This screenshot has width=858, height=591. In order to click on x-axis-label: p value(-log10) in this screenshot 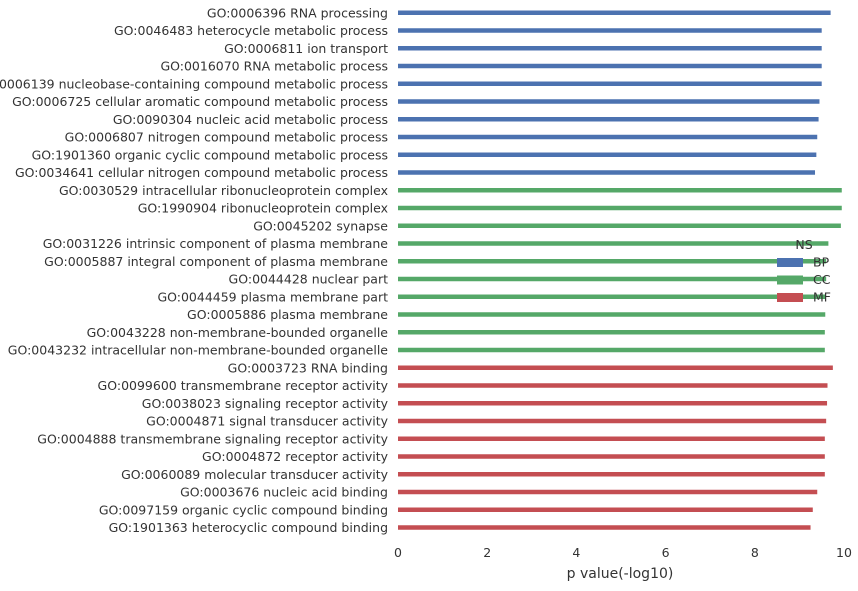, I will do `click(620, 574)`.